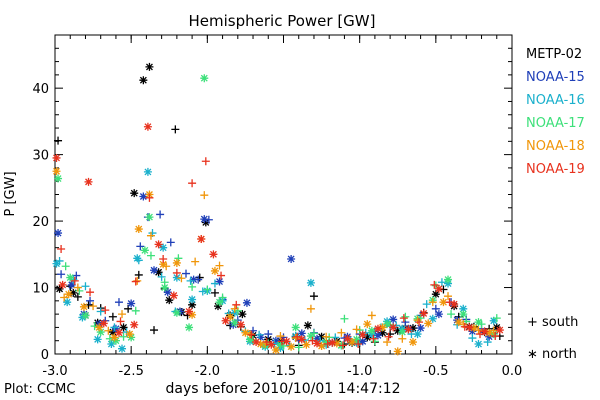  What do you see at coordinates (435, 371) in the screenshot?
I see `x-tick-label: -0.5` at bounding box center [435, 371].